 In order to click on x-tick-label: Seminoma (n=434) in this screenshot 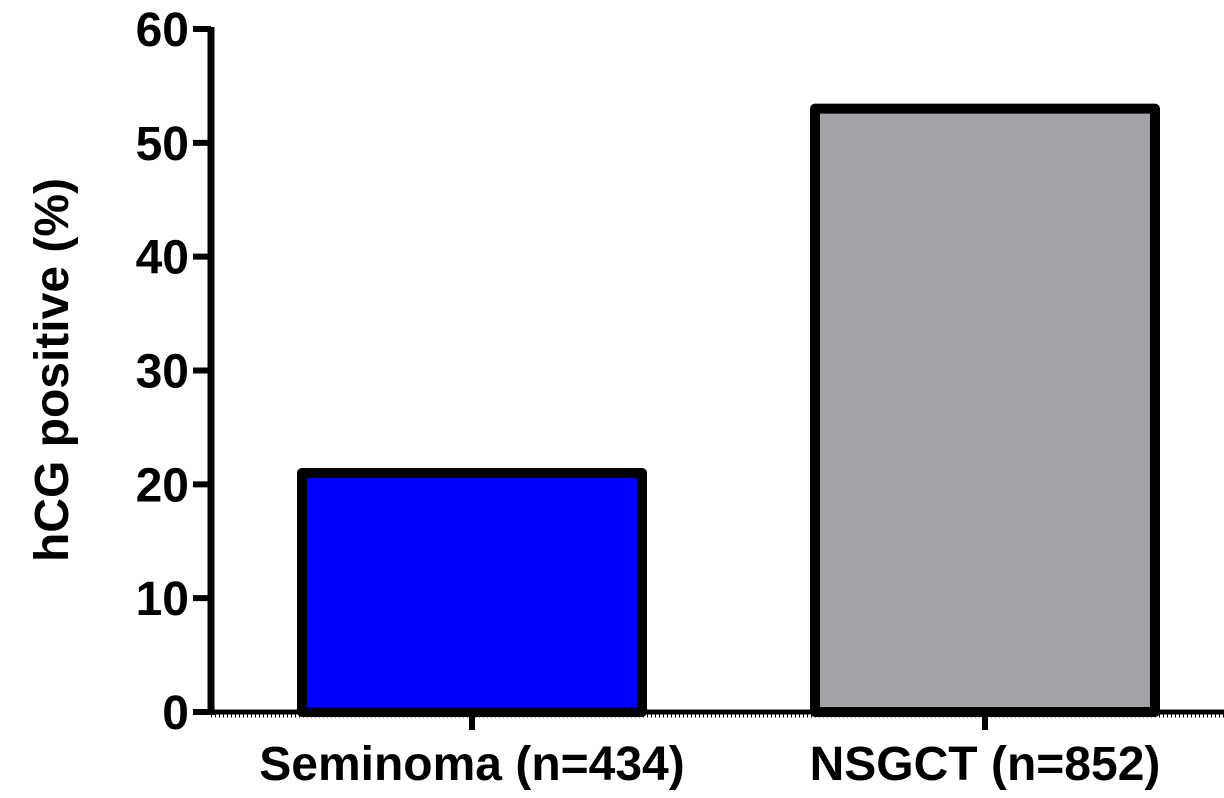, I will do `click(471, 764)`.